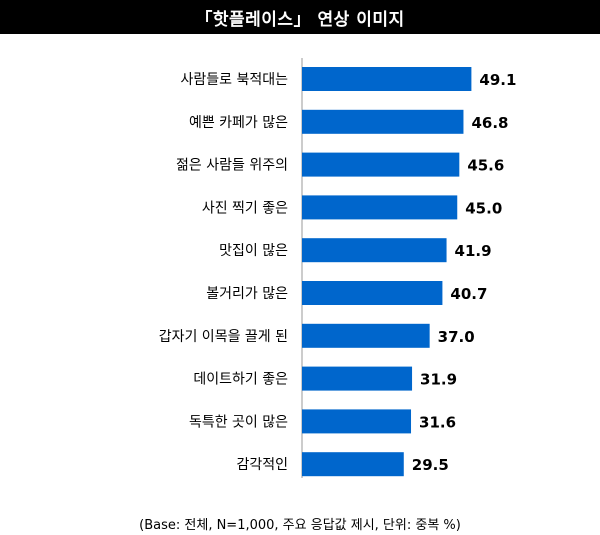  Describe the element at coordinates (247, 294) in the screenshot. I see `category-label: 볼거리가 많은` at that location.